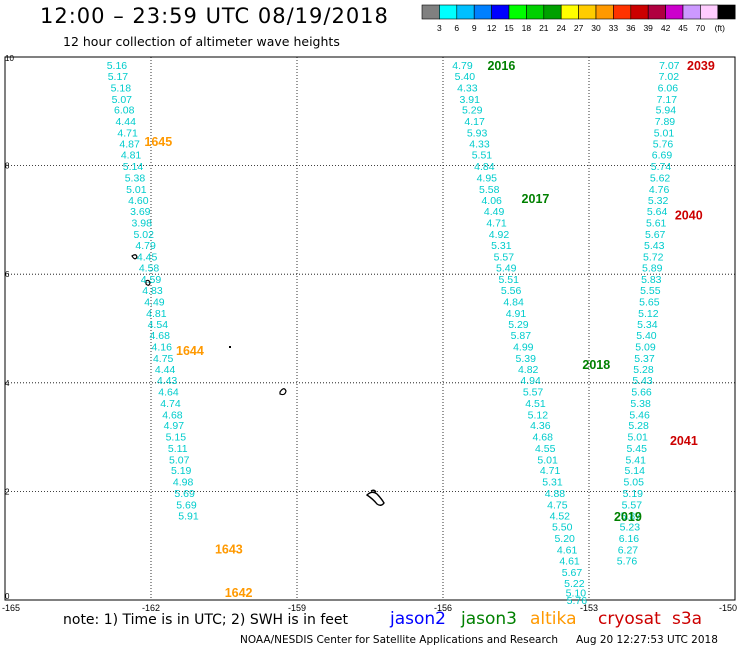 This screenshot has width=740, height=650. What do you see at coordinates (477, 133) in the screenshot?
I see `wave-height-label: 5.93` at bounding box center [477, 133].